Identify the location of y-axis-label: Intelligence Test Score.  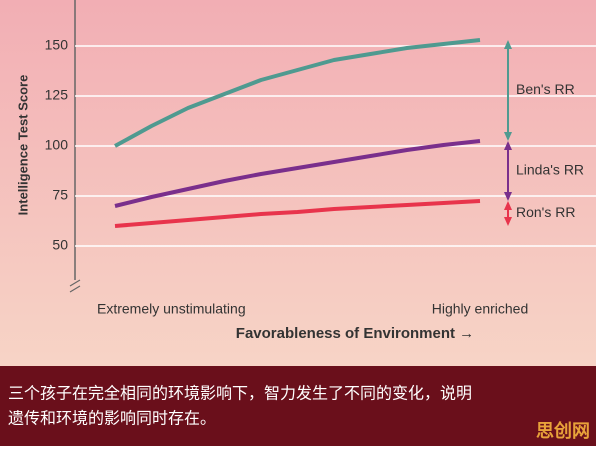
(22, 145).